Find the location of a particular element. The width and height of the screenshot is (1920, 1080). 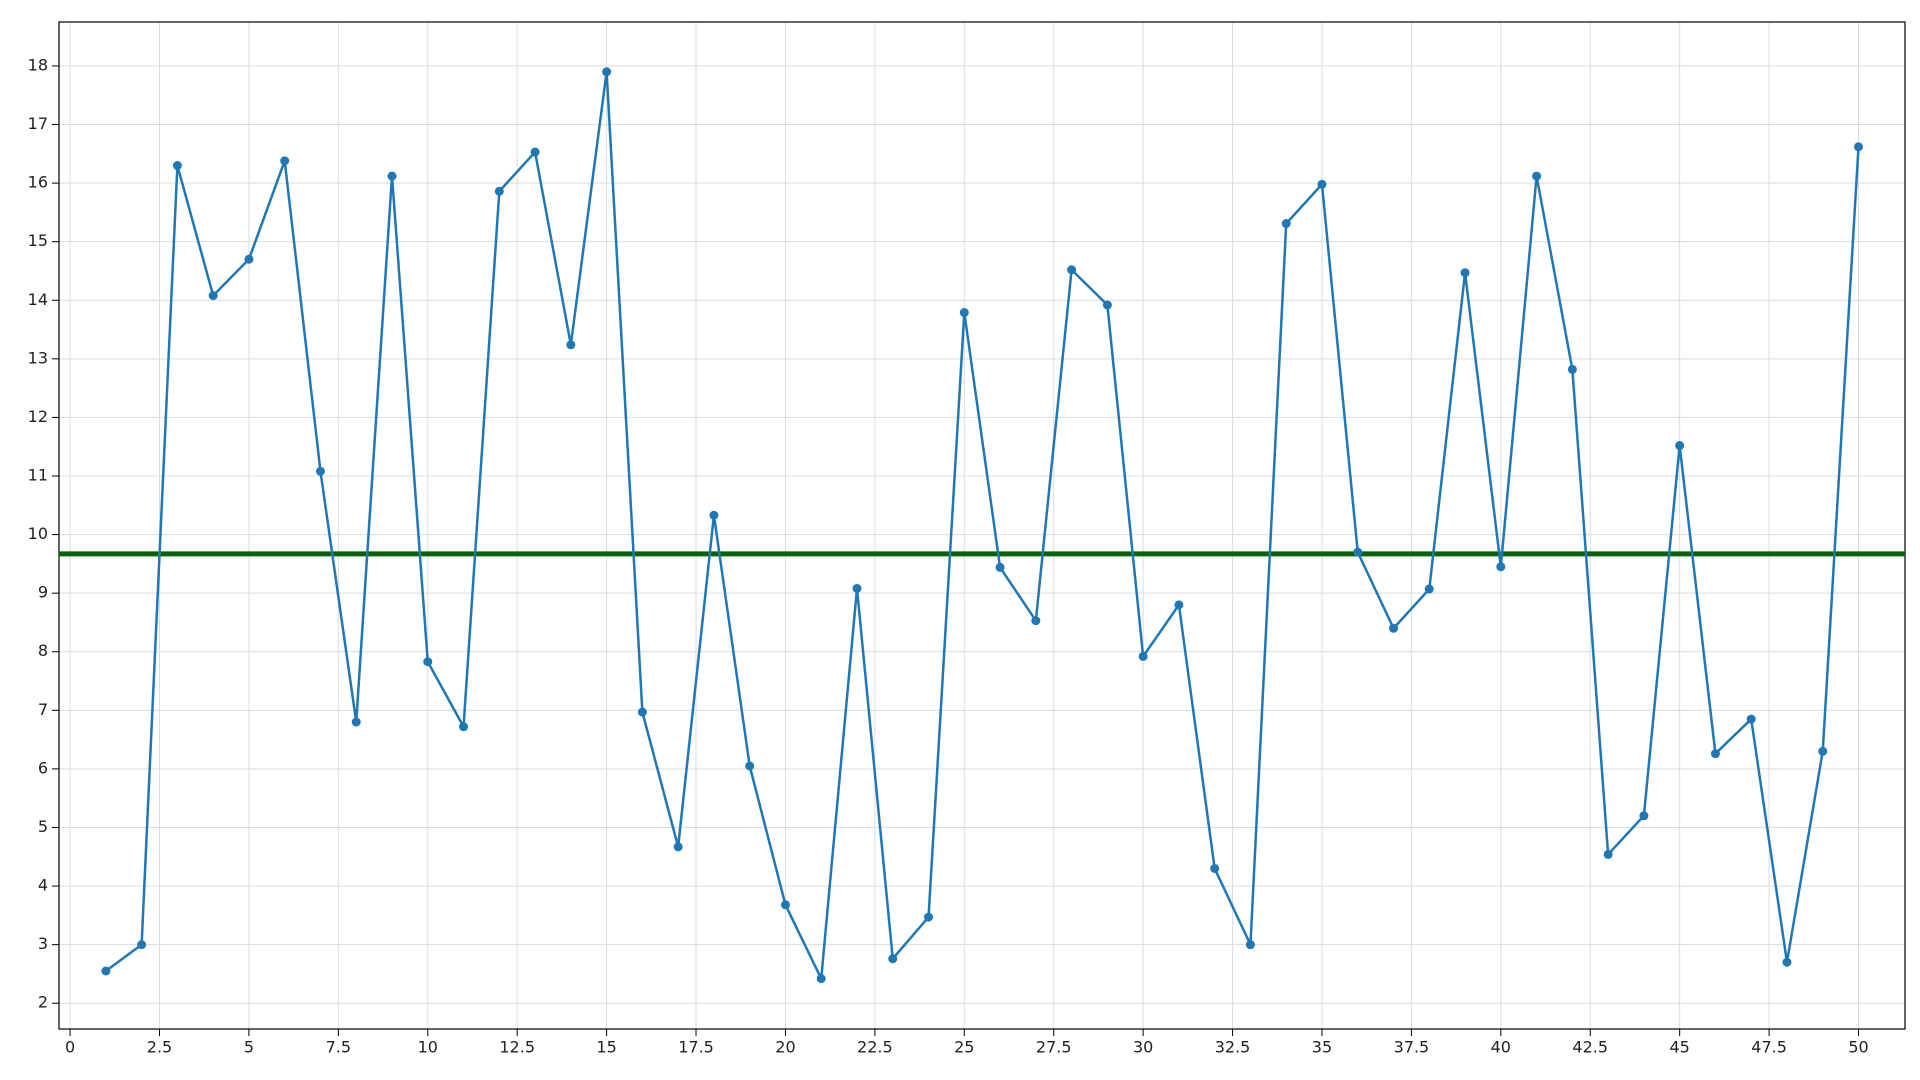

y-tick-label: 8 is located at coordinates (43, 650).